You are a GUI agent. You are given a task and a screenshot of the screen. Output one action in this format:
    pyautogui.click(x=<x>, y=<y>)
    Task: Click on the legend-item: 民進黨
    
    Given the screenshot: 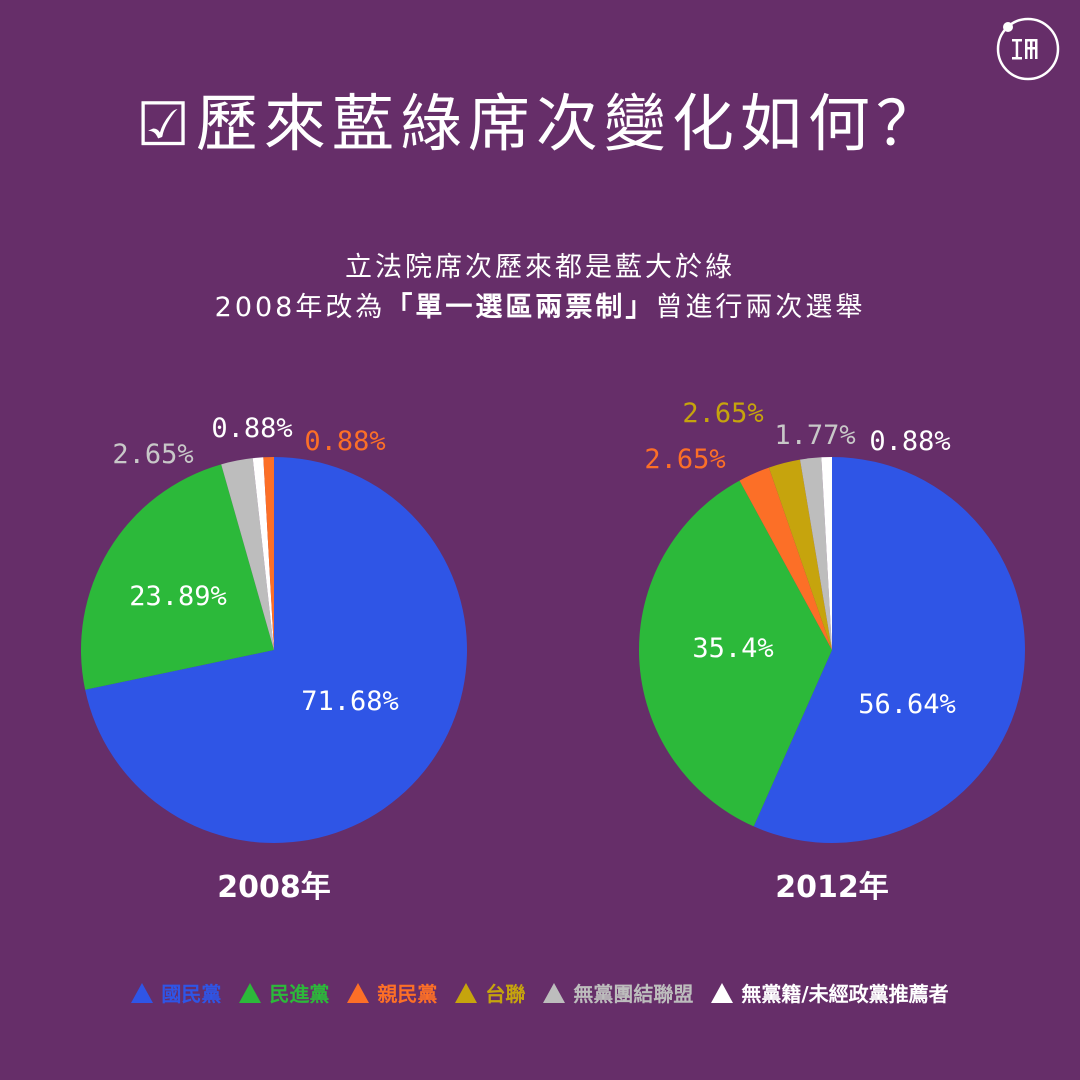 What is the action you would take?
    pyautogui.click(x=284, y=992)
    